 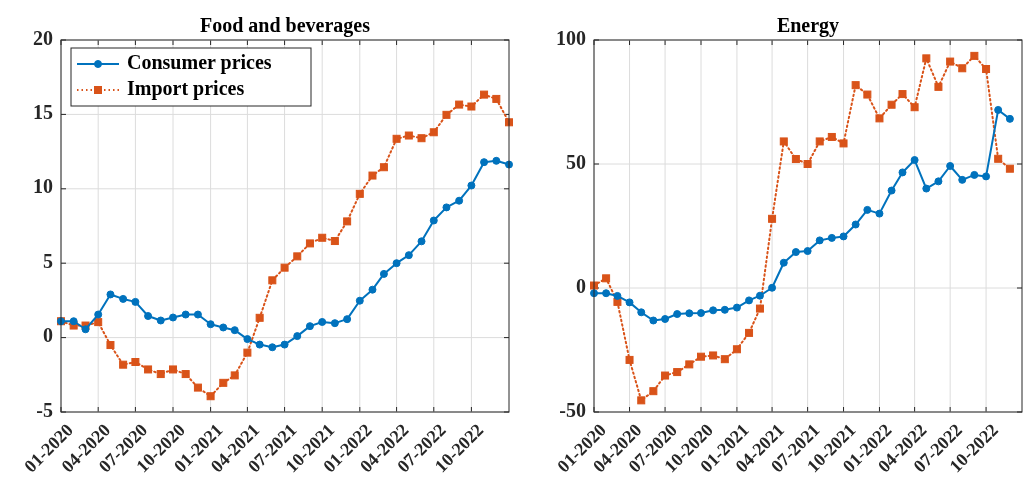 I want to click on y-tick-label: 15, so click(x=43, y=111).